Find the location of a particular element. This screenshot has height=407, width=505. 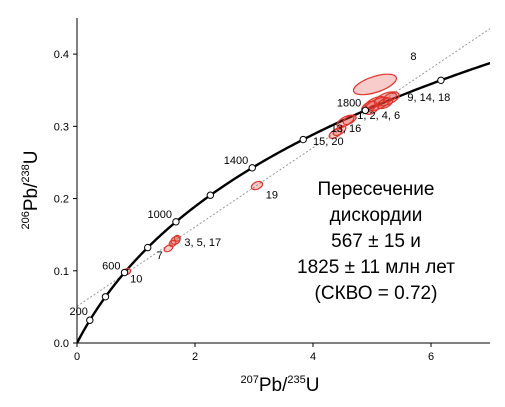

age-label-1000: 1000 is located at coordinates (159, 215).